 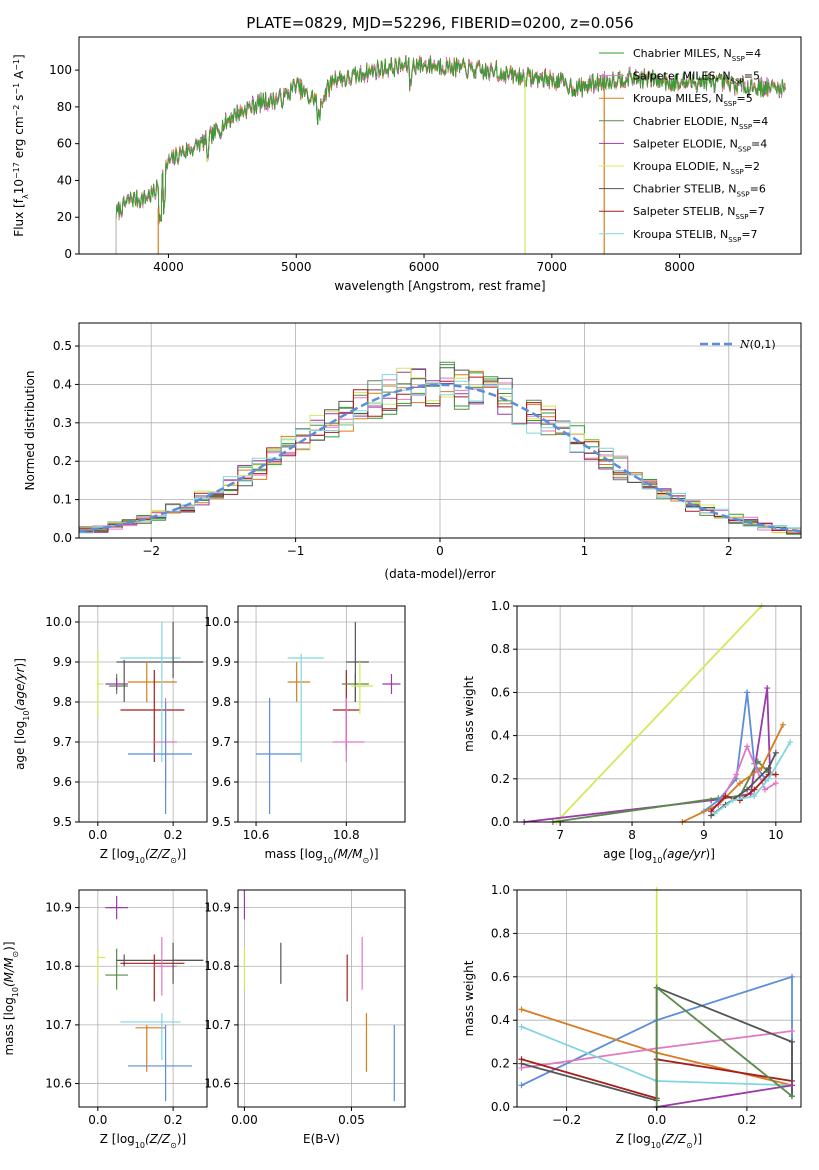 What do you see at coordinates (221, 662) in the screenshot?
I see `y-tick-label: 9.9` at bounding box center [221, 662].